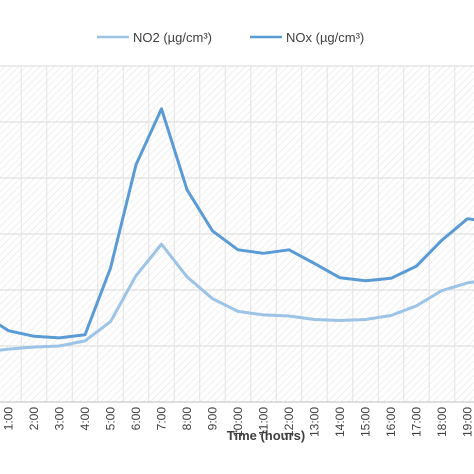 Image resolution: width=474 pixels, height=474 pixels. What do you see at coordinates (213, 419) in the screenshot?
I see `x-tick-label: 9:00` at bounding box center [213, 419].